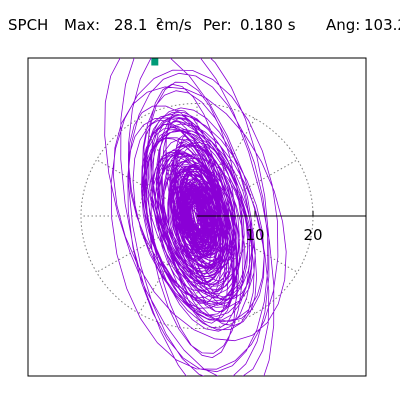 The image size is (400, 400). Describe the element at coordinates (217, 25) in the screenshot. I see `period-label: Per:` at that location.